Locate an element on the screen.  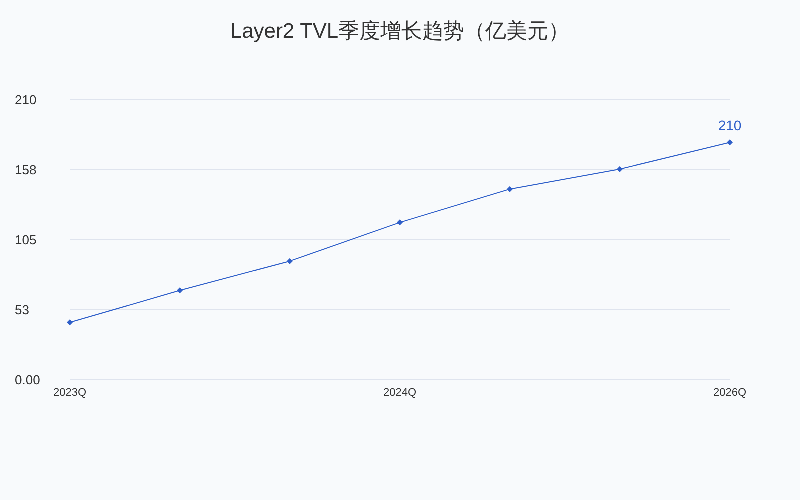
annotation: 210 is located at coordinates (730, 126).